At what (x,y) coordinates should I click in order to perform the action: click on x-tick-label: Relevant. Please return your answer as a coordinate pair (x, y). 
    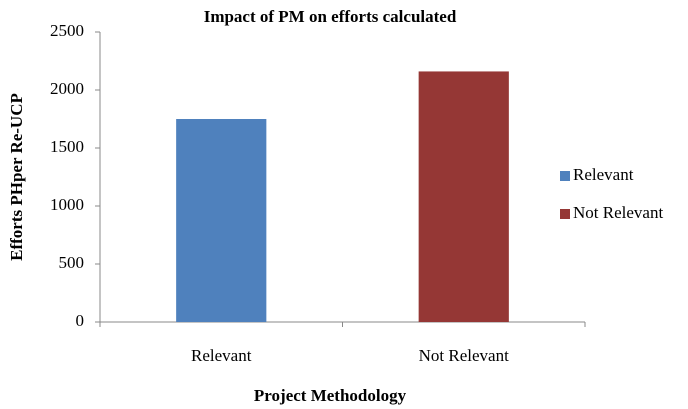
    Looking at the image, I should click on (221, 355).